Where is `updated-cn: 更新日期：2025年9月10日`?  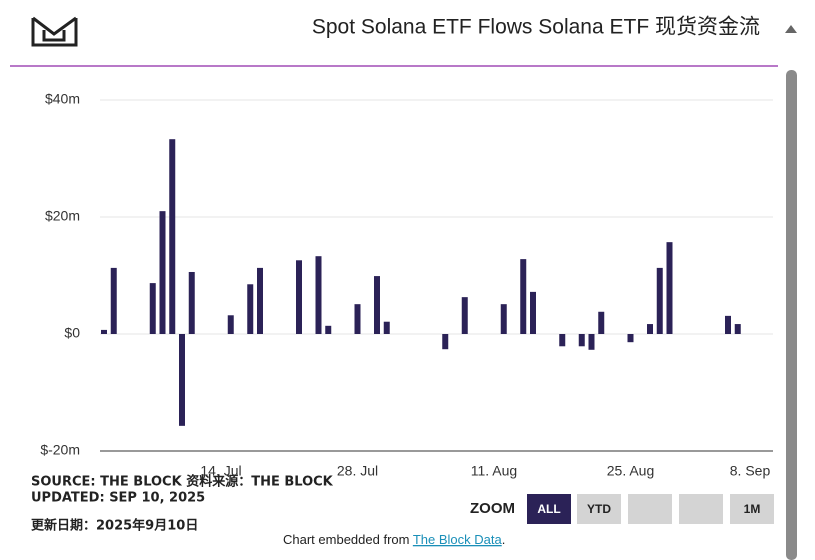
updated-cn: 更新日期：2025年9月10日 is located at coordinates (114, 526).